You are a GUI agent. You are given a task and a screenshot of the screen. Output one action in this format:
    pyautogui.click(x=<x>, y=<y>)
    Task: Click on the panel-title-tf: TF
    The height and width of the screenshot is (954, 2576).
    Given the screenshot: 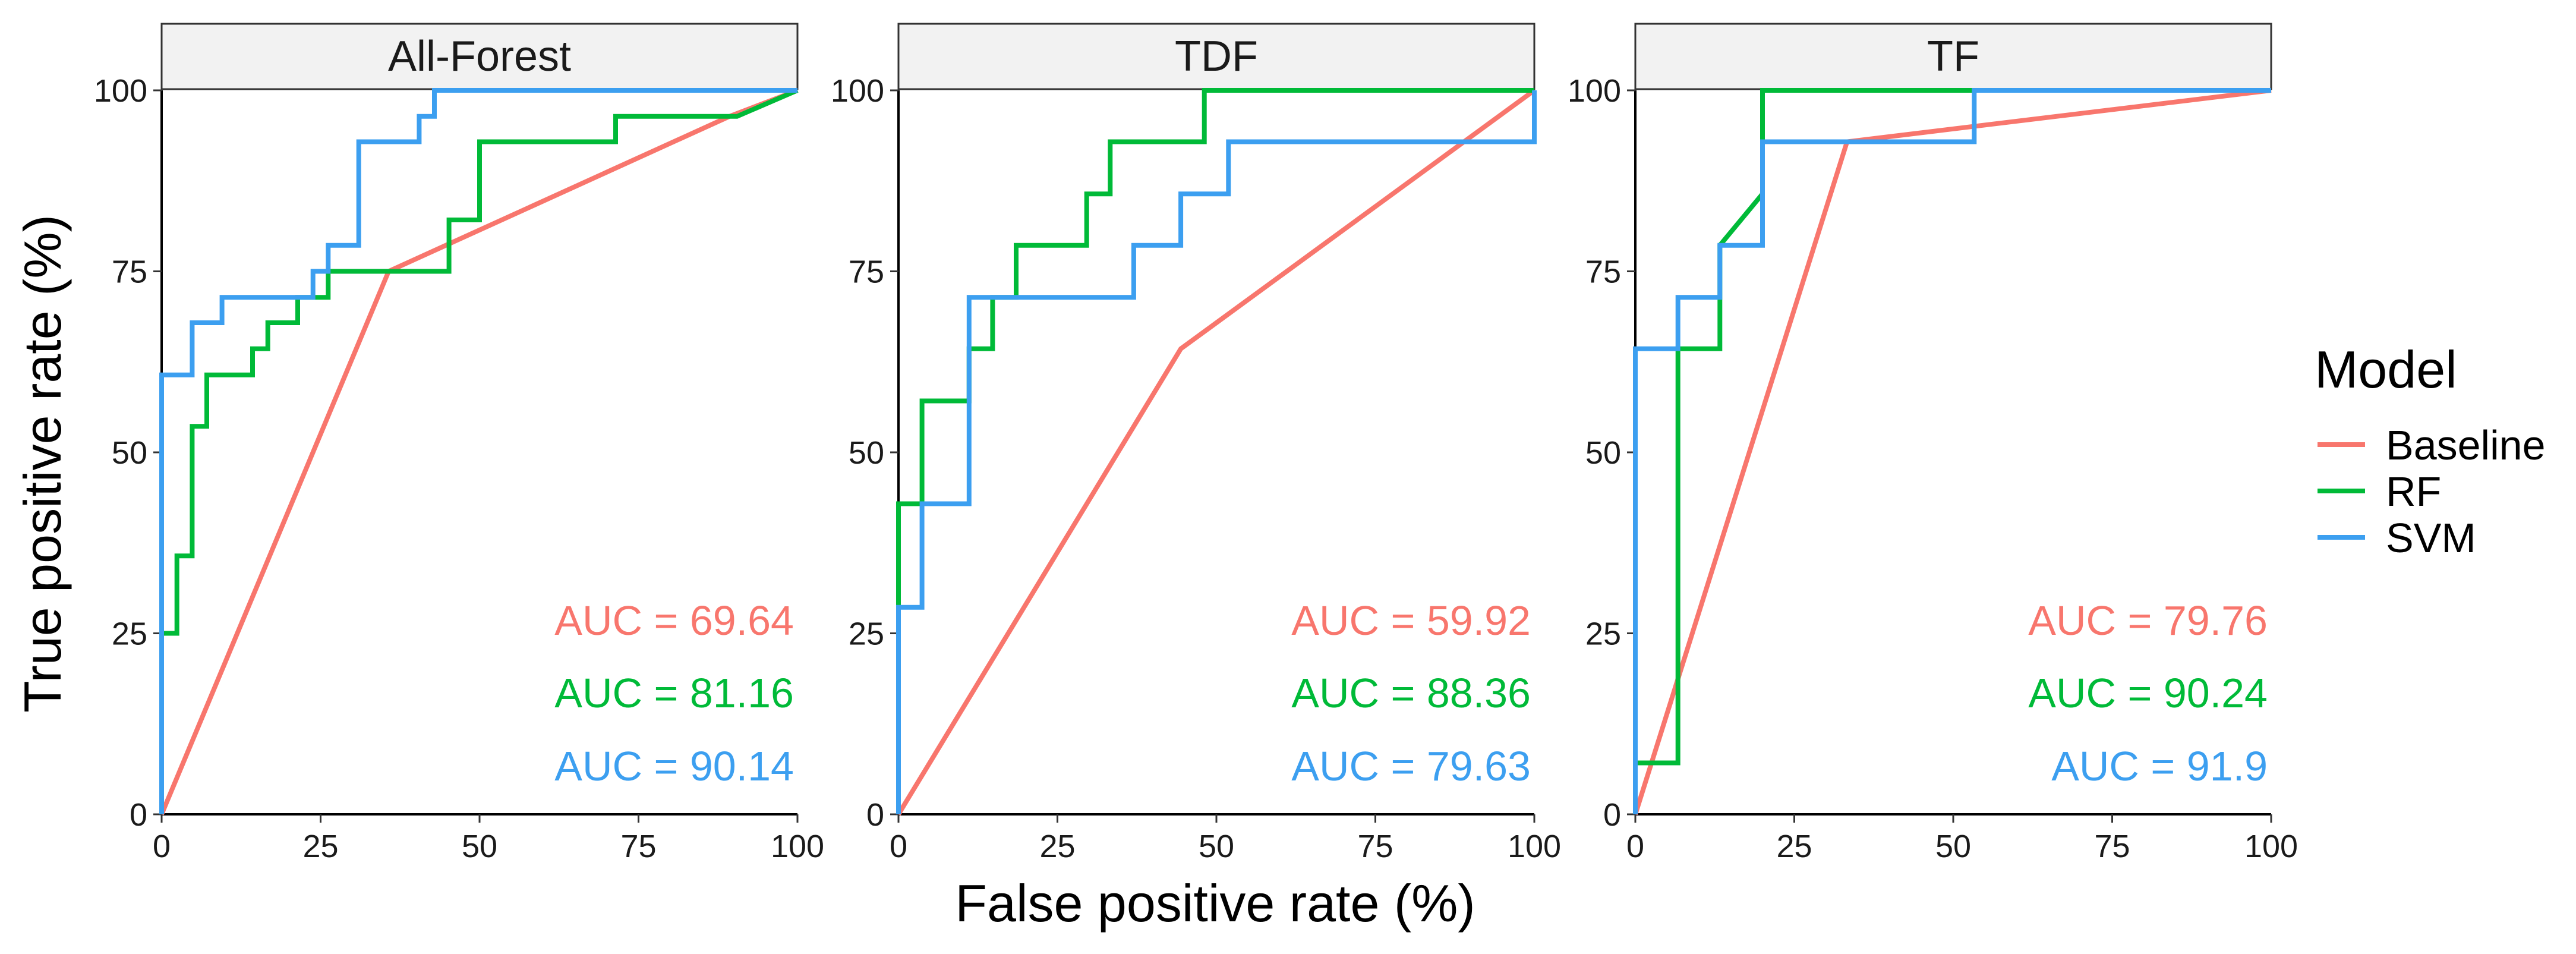 What is the action you would take?
    pyautogui.click(x=1953, y=56)
    